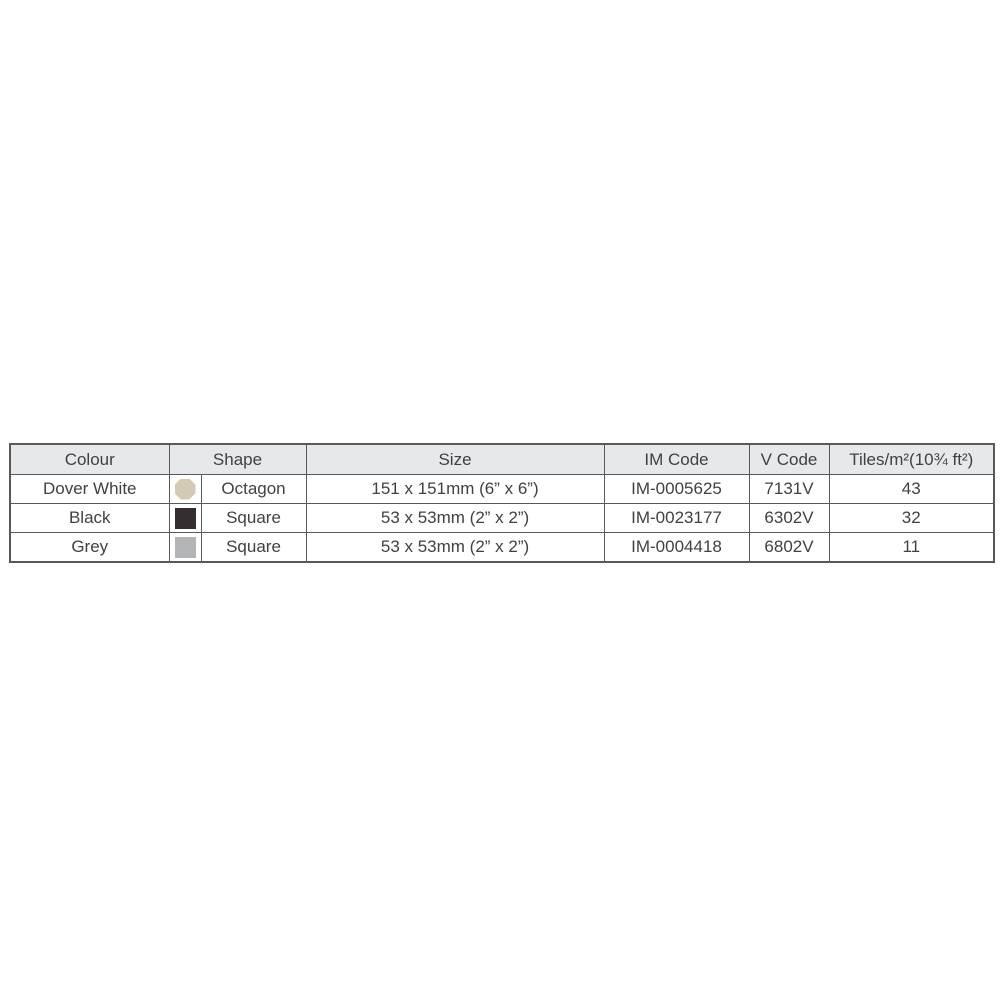 Image resolution: width=1000 pixels, height=1000 pixels. What do you see at coordinates (789, 547) in the screenshot?
I see `v-code-cell: 6802V` at bounding box center [789, 547].